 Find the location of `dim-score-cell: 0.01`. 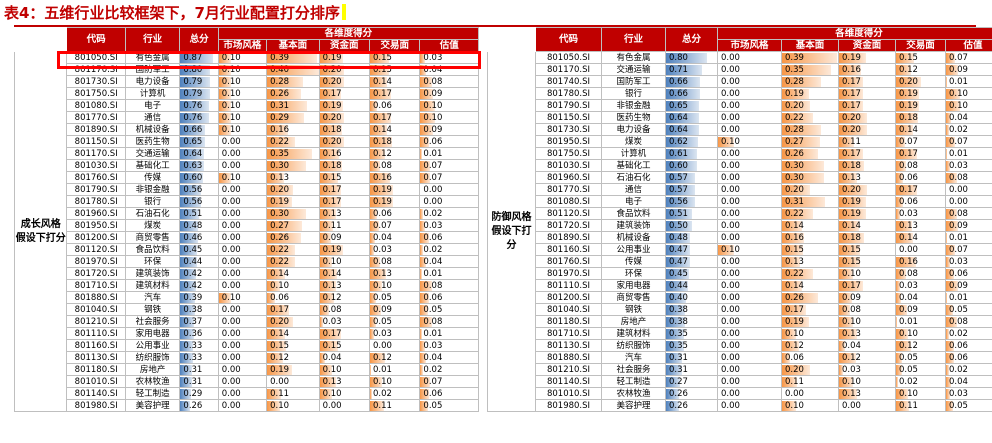

dim-score-cell: 0.01 is located at coordinates (968, 153).